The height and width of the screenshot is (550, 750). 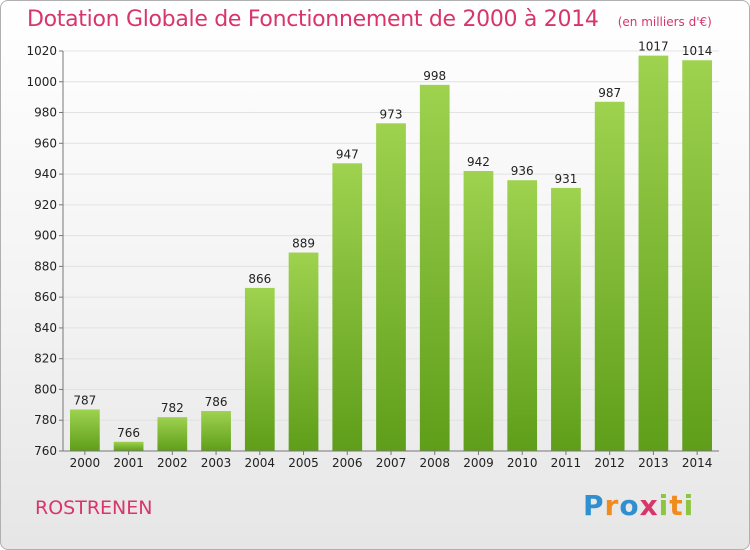 I want to click on x-tick-label: 2009, so click(x=478, y=463).